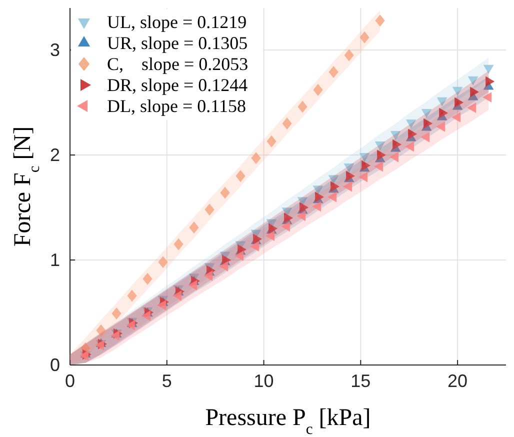 The width and height of the screenshot is (514, 437). Describe the element at coordinates (177, 43) in the screenshot. I see `legend-label: UR, slope = 0.1305` at that location.